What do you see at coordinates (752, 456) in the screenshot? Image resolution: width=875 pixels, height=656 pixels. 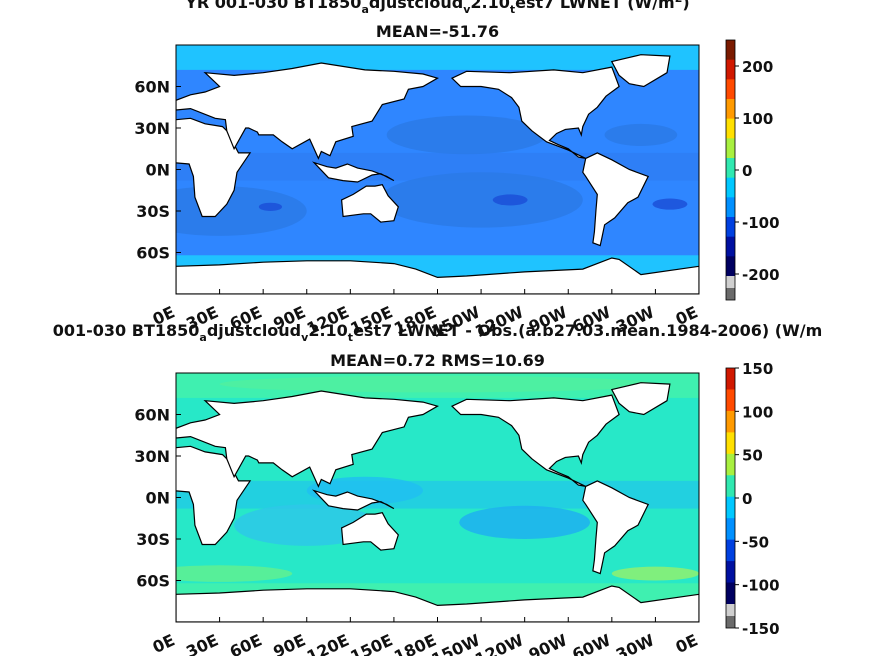 I see `colorbar-tick-label: 50` at bounding box center [752, 456].